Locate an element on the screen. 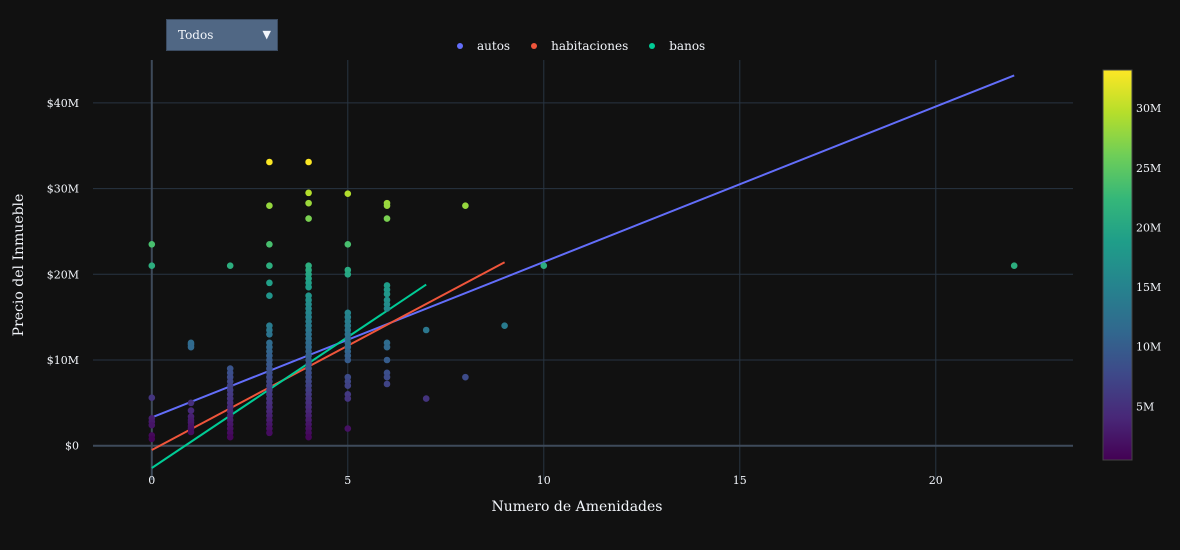 Image resolution: width=1180 pixels, height=550 pixels. filter-dropdown: Todos ▼ is located at coordinates (222, 35).